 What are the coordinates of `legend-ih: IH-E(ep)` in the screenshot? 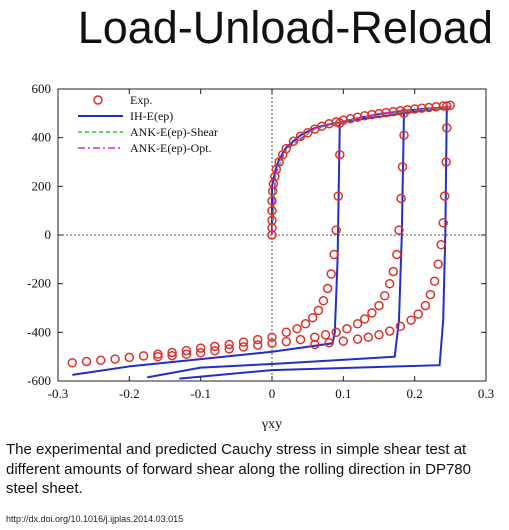 It's located at (151, 116).